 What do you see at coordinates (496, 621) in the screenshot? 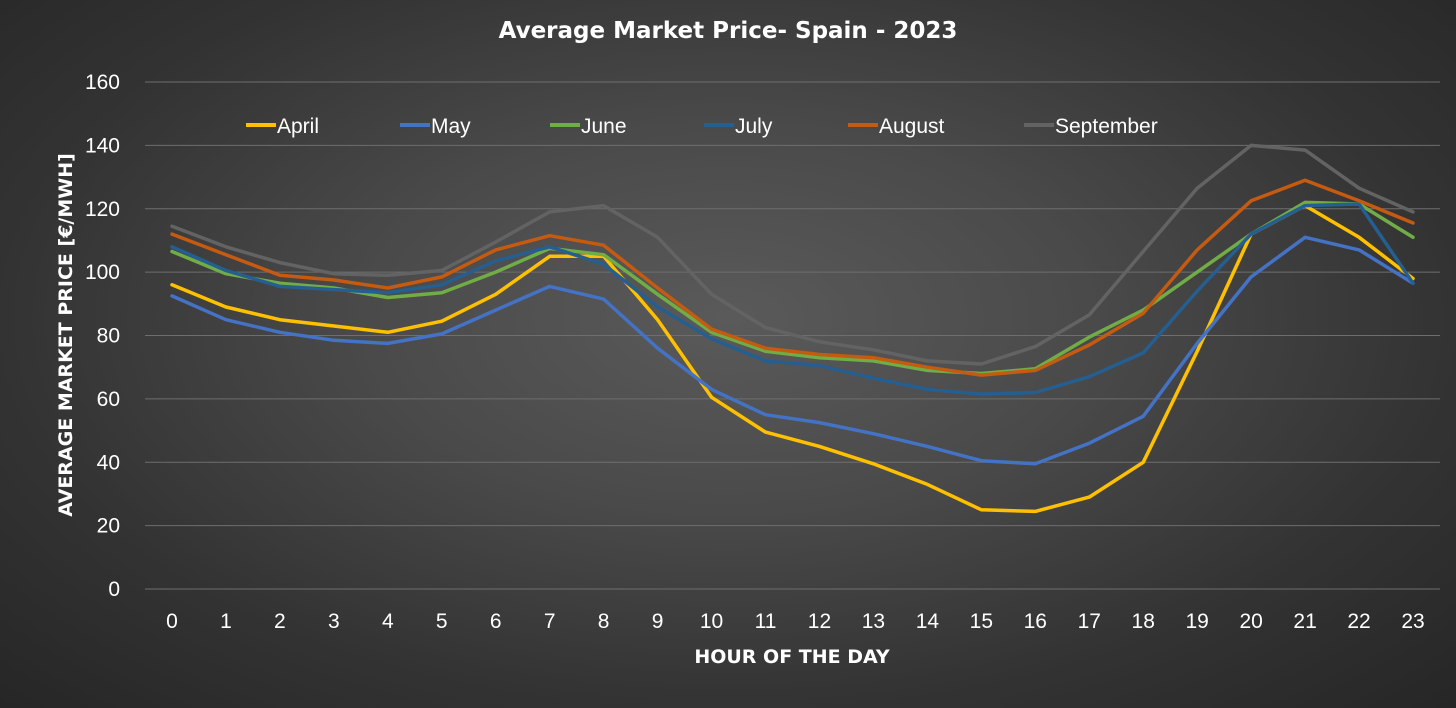
I see `x-tick-label: 6` at bounding box center [496, 621].